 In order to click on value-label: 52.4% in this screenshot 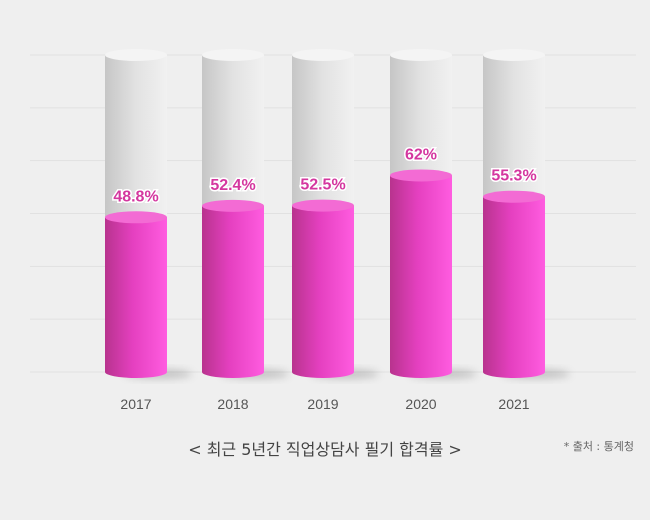, I will do `click(232, 185)`.